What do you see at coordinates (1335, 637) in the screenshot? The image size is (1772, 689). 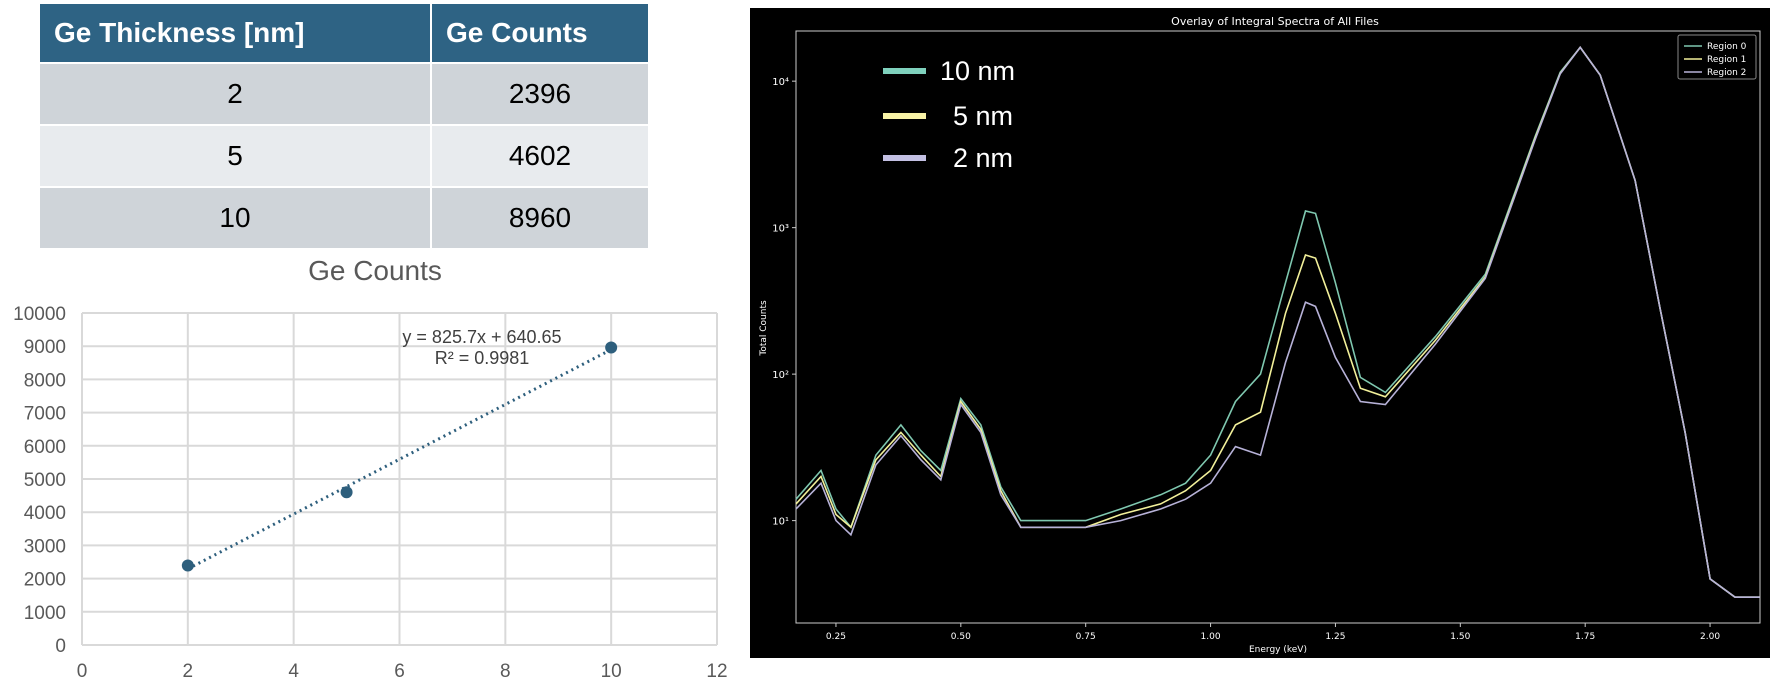 I see `x-tick-label: 1.25` at bounding box center [1335, 637].